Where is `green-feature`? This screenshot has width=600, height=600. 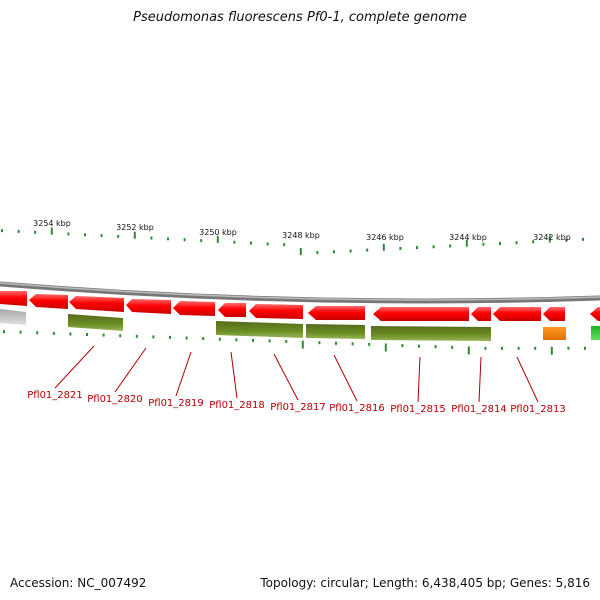
green-feature is located at coordinates (595, 333).